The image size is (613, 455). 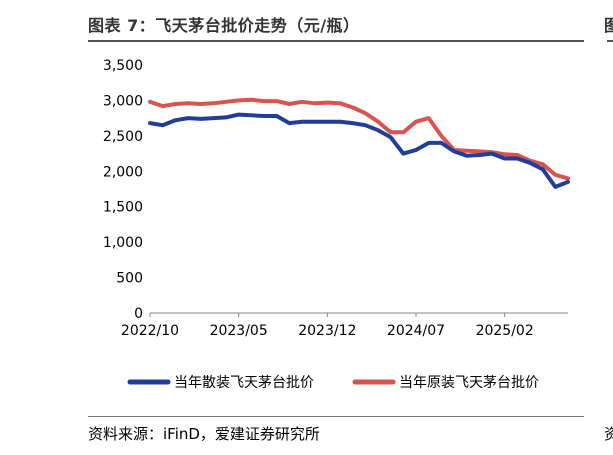 What do you see at coordinates (150, 331) in the screenshot?
I see `x-tick-label: 2022/10` at bounding box center [150, 331].